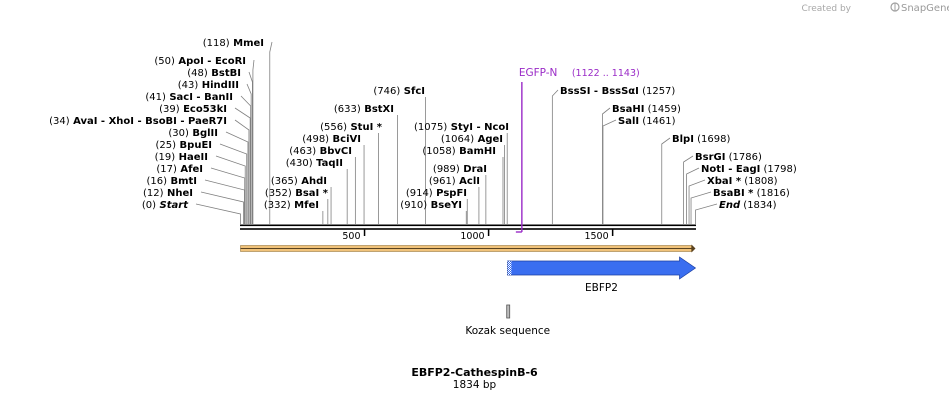 This screenshot has height=400, width=949. I want to click on feature-ebfp2: EBFP2, so click(602, 275).